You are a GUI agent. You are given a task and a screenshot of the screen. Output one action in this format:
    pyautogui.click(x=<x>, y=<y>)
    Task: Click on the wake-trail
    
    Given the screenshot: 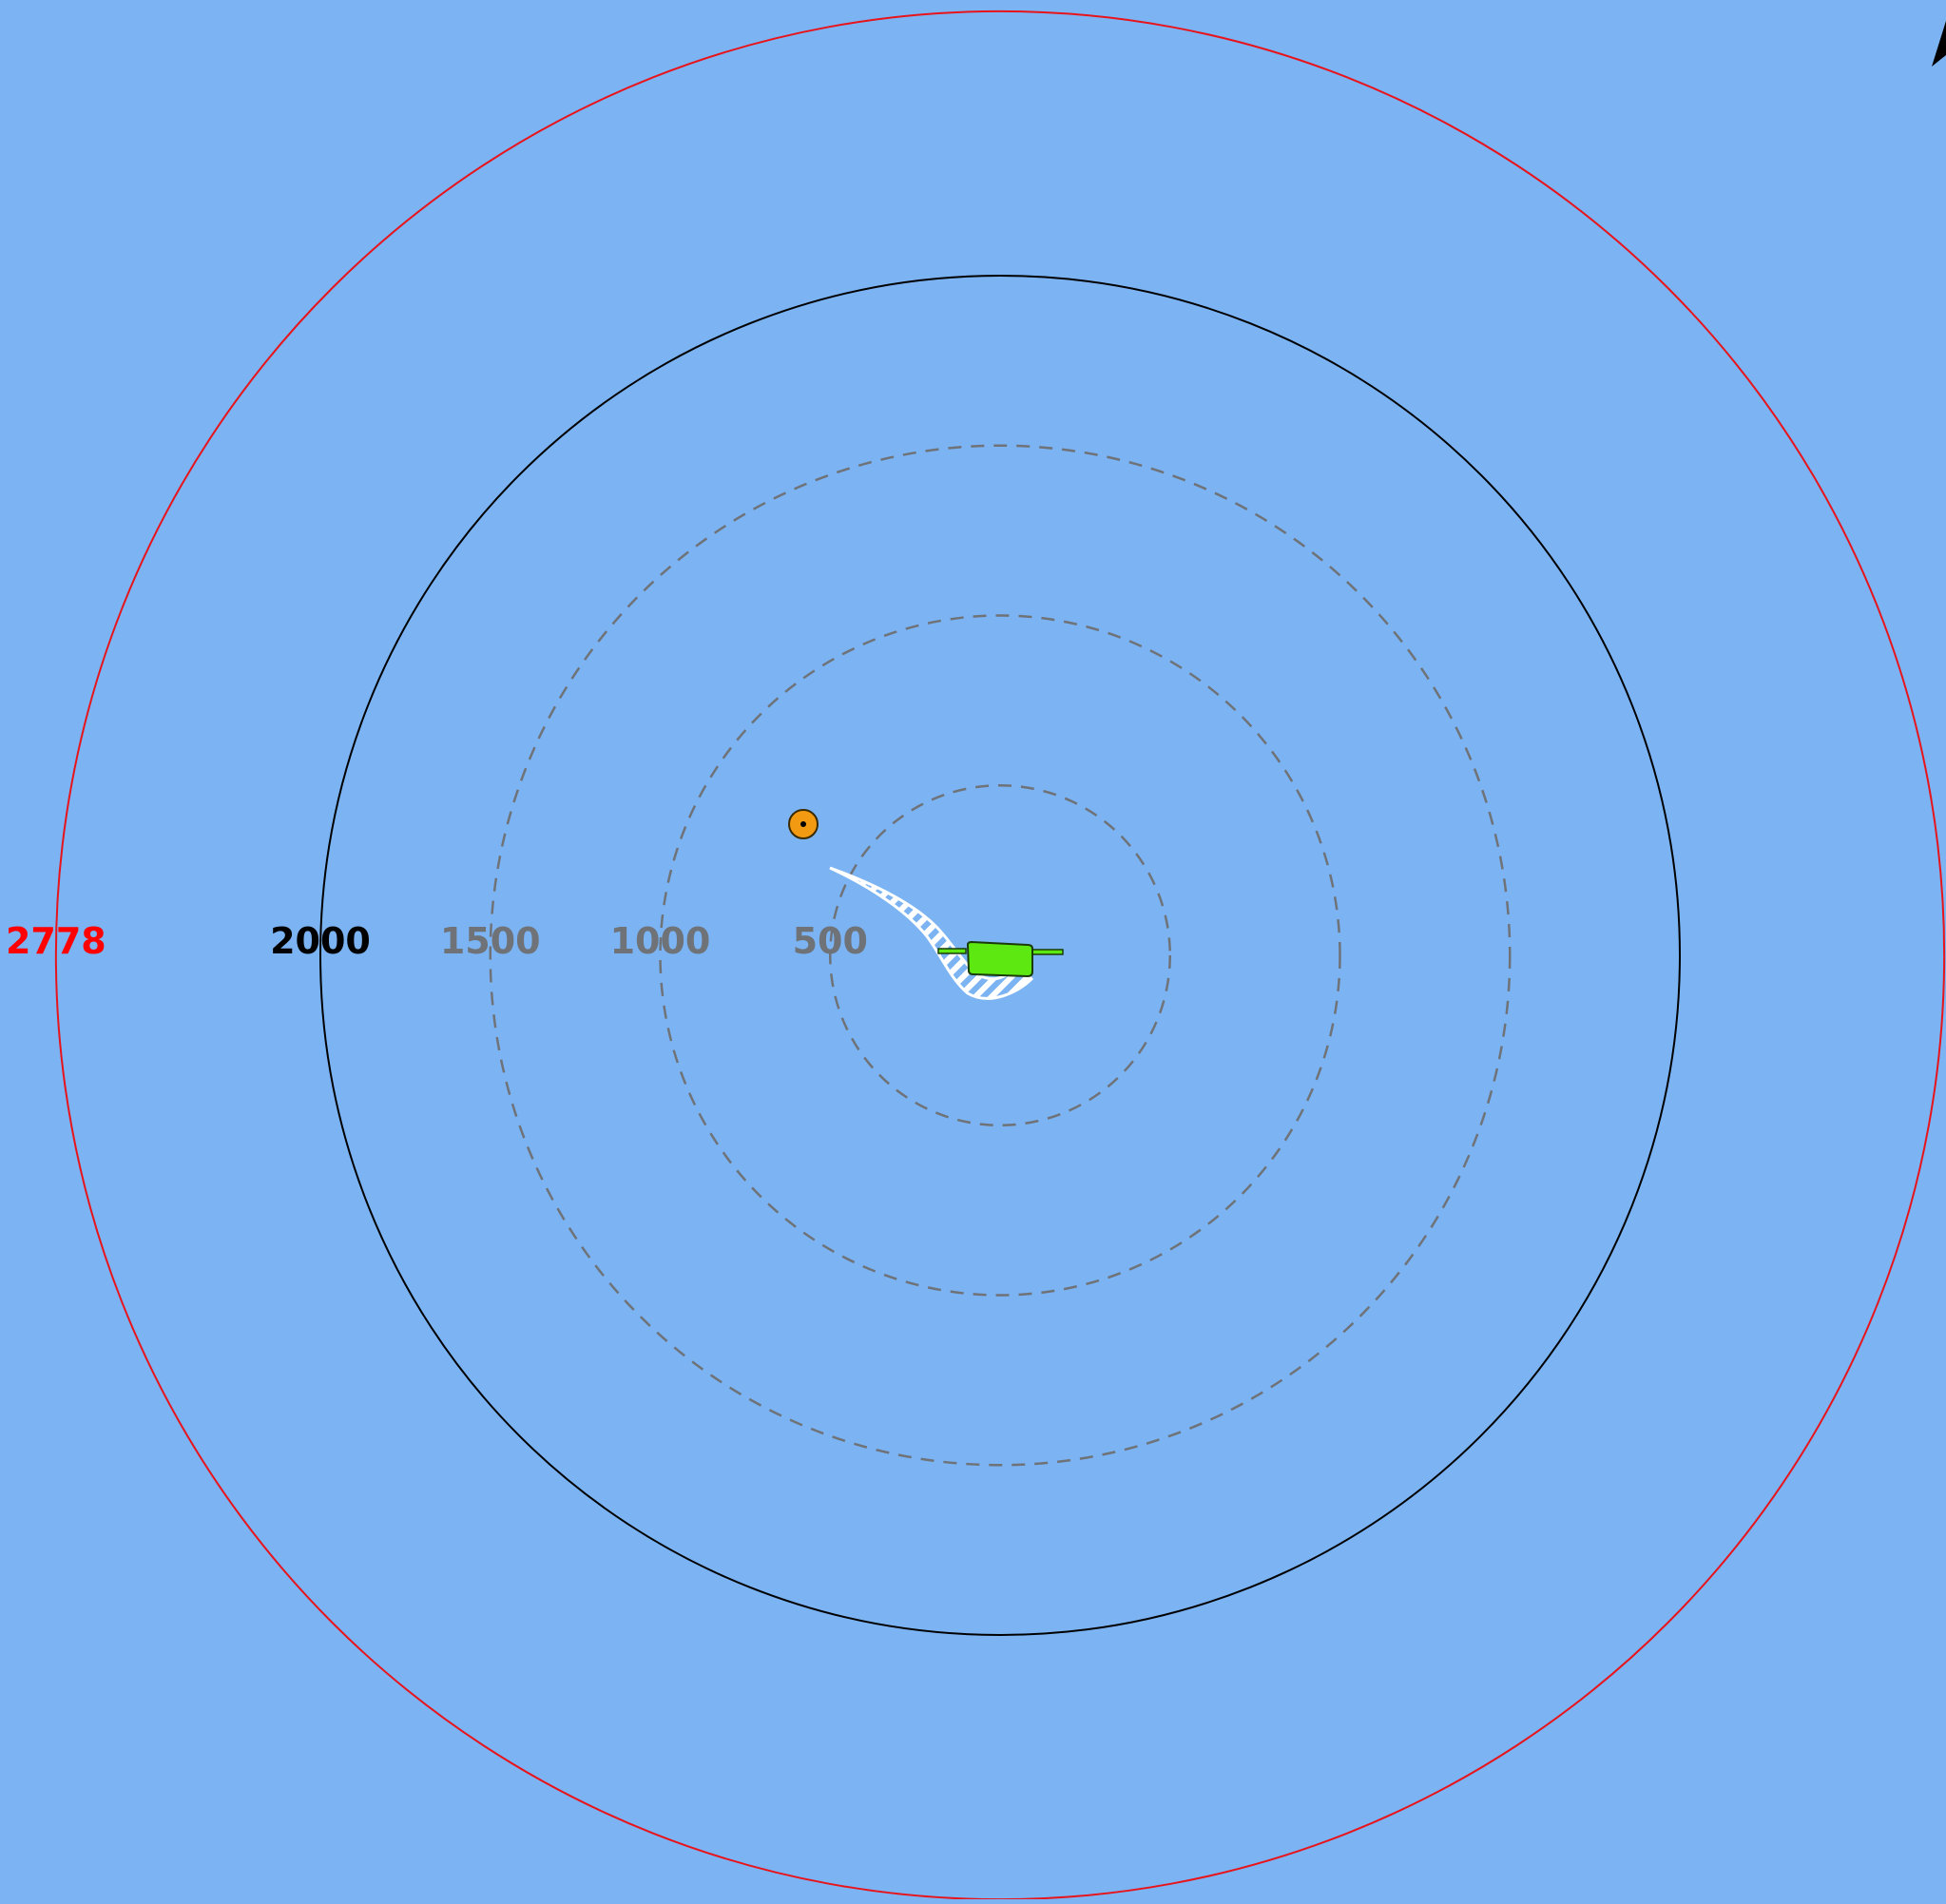 What is the action you would take?
    pyautogui.click(x=932, y=933)
    